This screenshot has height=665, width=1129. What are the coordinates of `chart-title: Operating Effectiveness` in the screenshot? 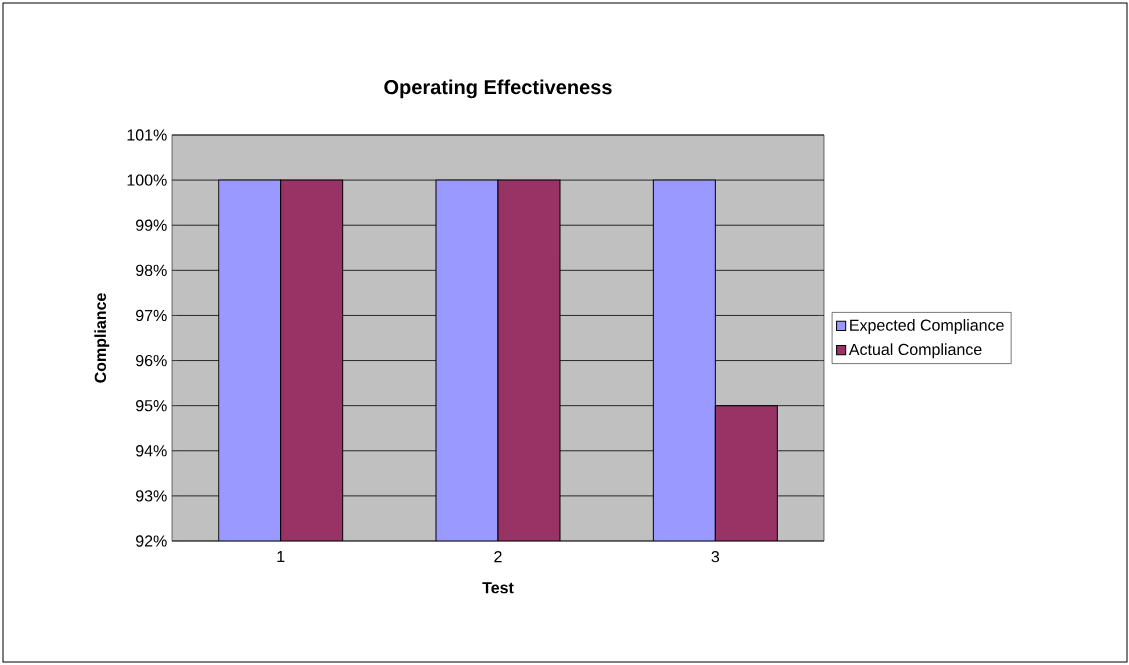 It's located at (498, 89).